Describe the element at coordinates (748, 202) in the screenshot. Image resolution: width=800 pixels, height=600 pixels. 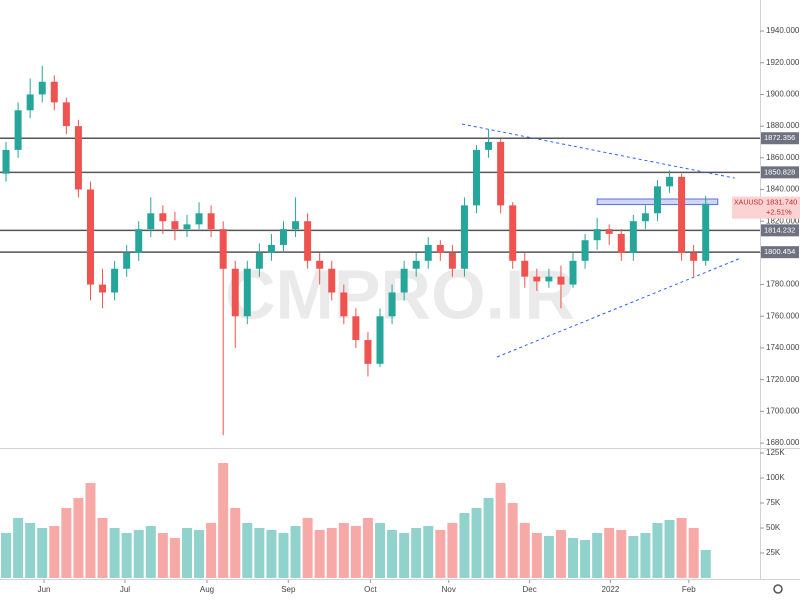
I see `symbol-label: XAUUSD` at that location.